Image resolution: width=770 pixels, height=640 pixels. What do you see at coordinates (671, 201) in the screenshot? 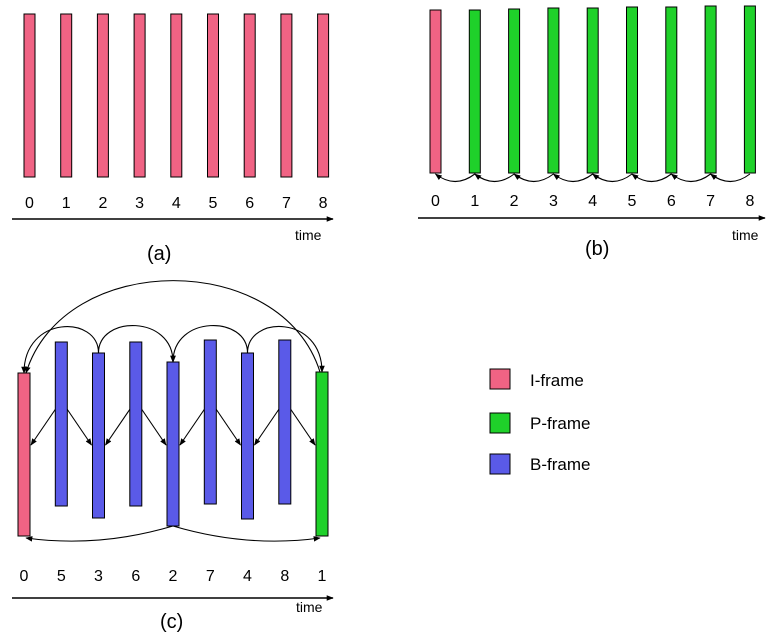
I see `frame-number-b-6: 6` at bounding box center [671, 201].